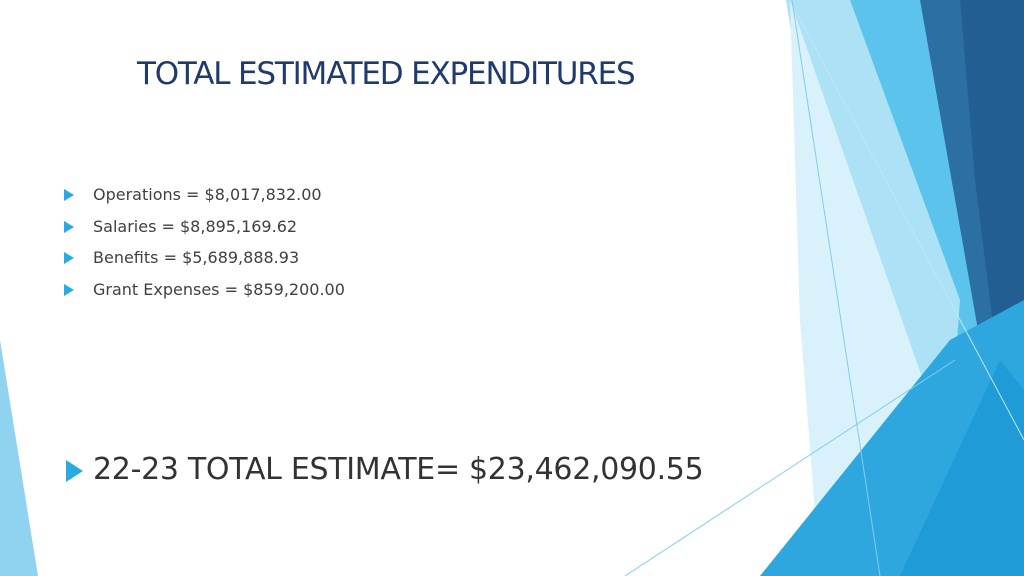 This screenshot has width=1024, height=576. I want to click on list-item: Operations = $8,017,832.00, so click(204, 199).